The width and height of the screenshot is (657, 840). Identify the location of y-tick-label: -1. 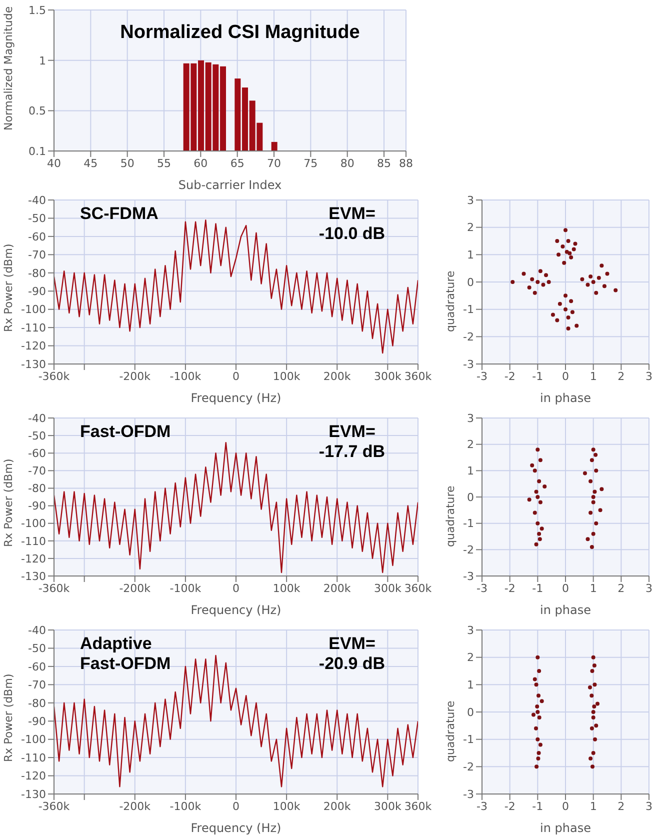
(468, 739).